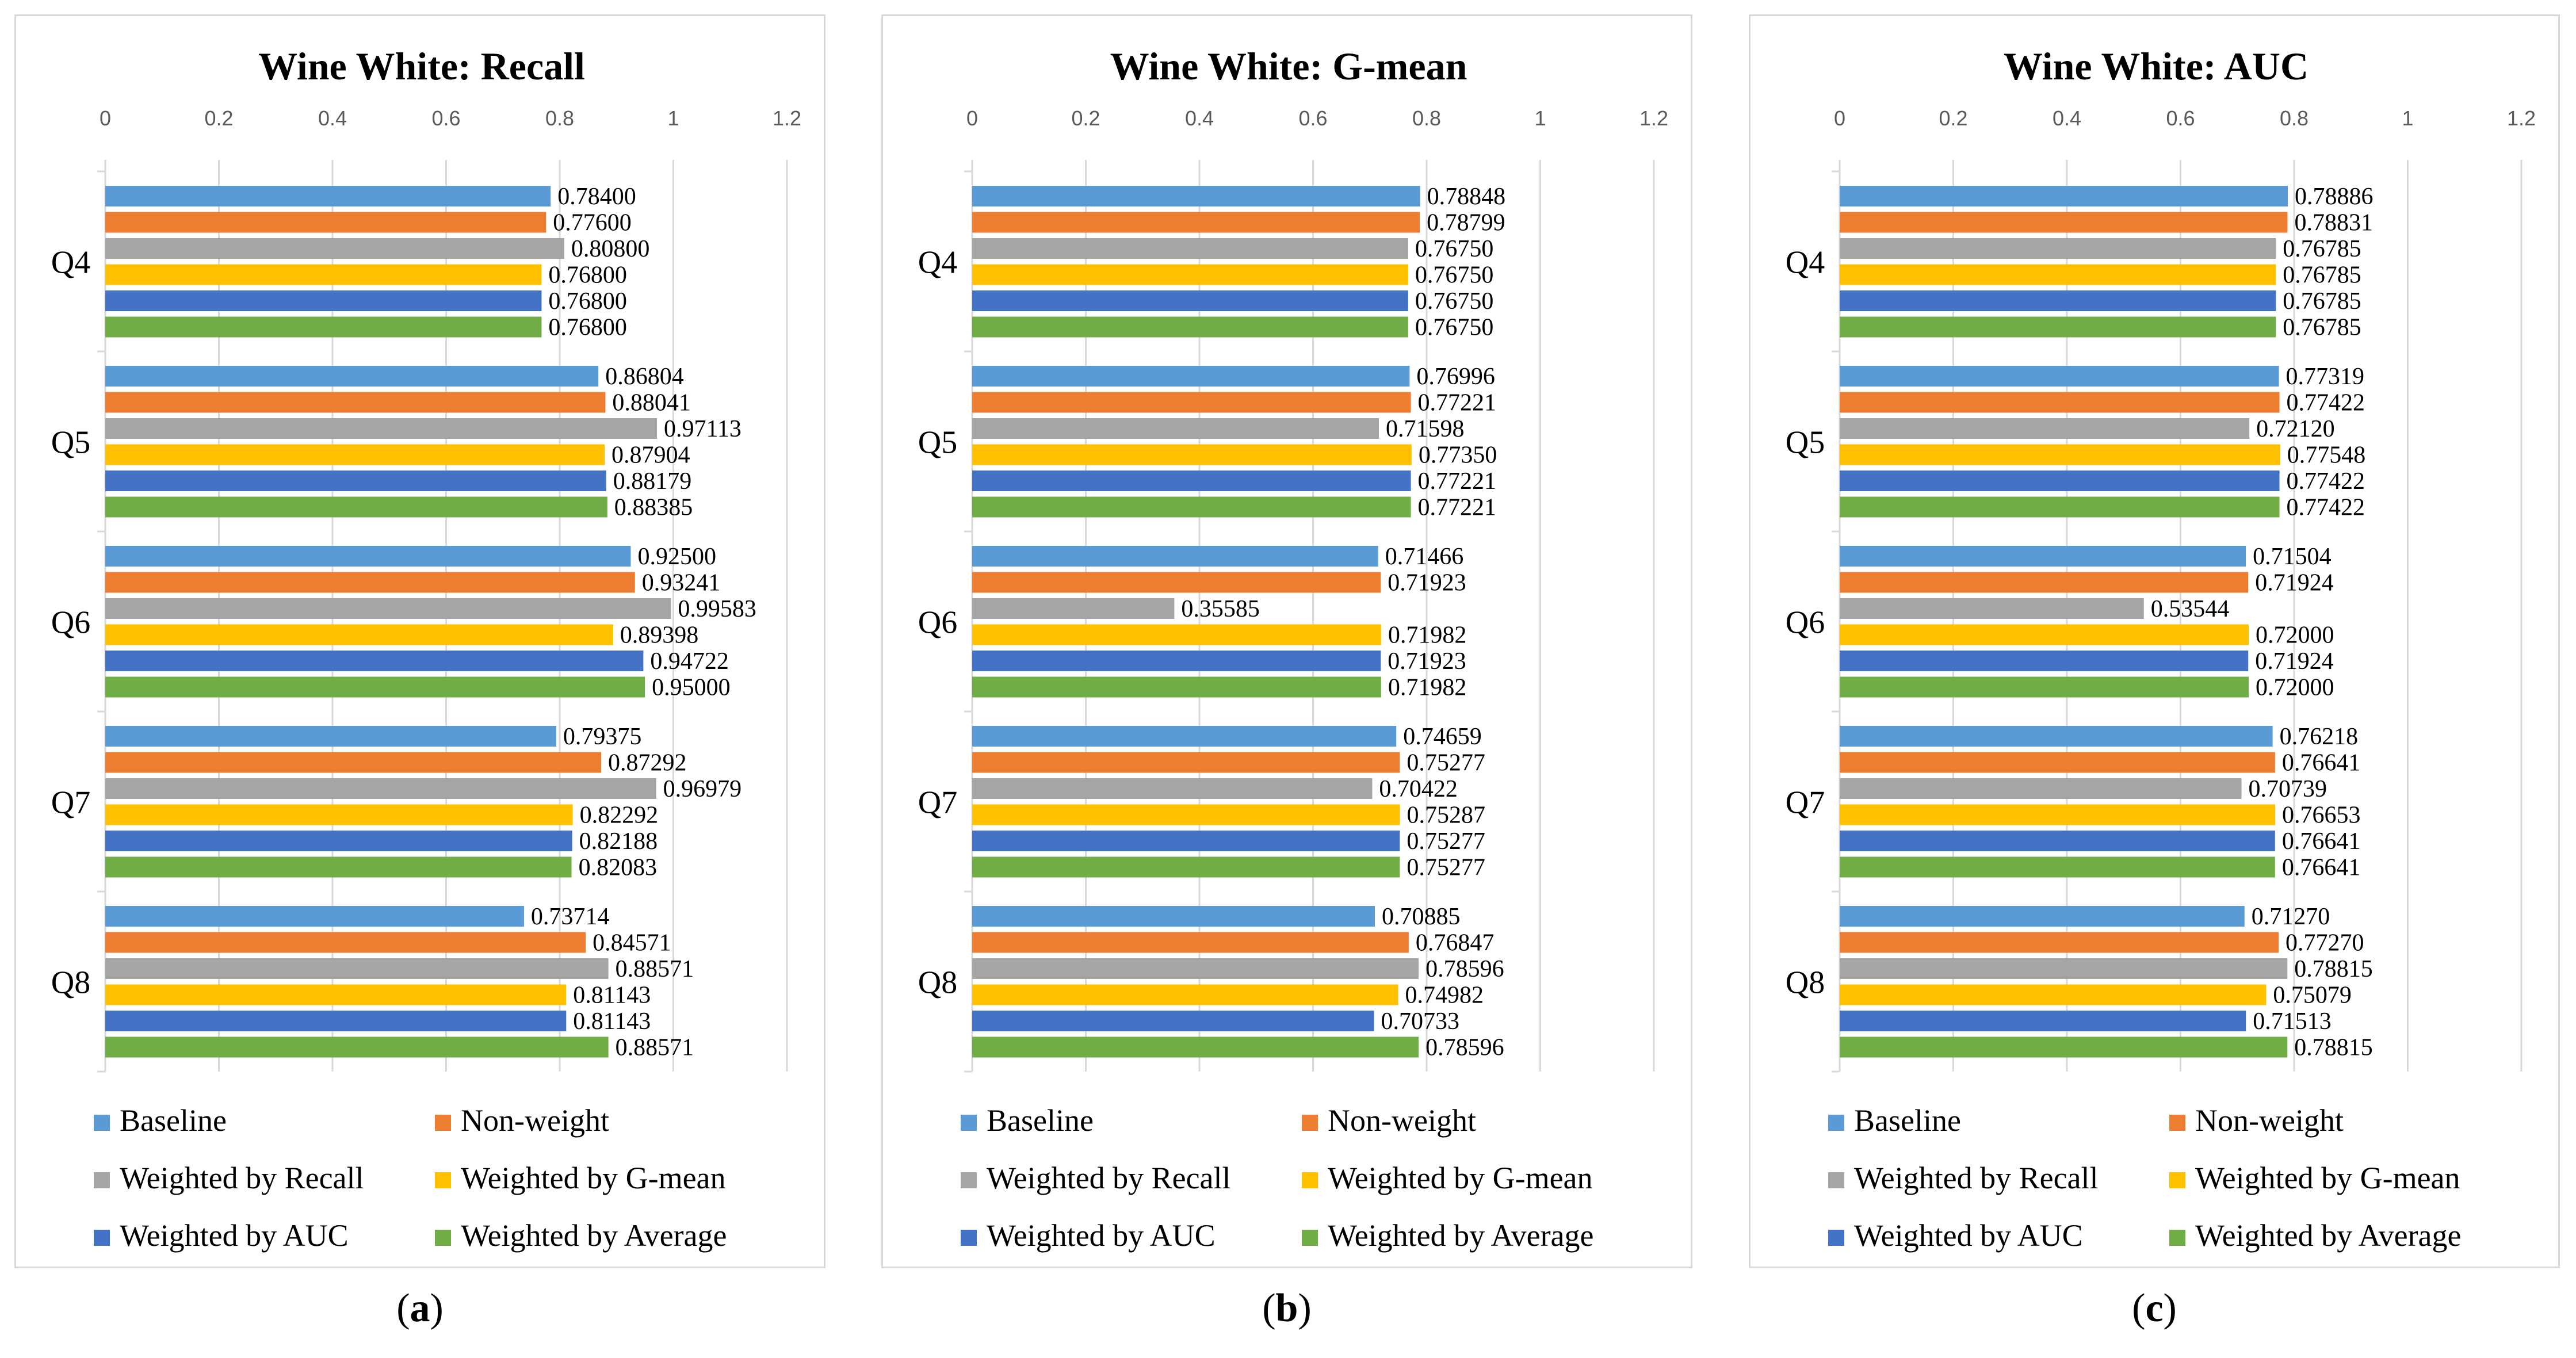 The height and width of the screenshot is (1358, 2576). What do you see at coordinates (717, 609) in the screenshot?
I see `bar-value-label: 0.99583` at bounding box center [717, 609].